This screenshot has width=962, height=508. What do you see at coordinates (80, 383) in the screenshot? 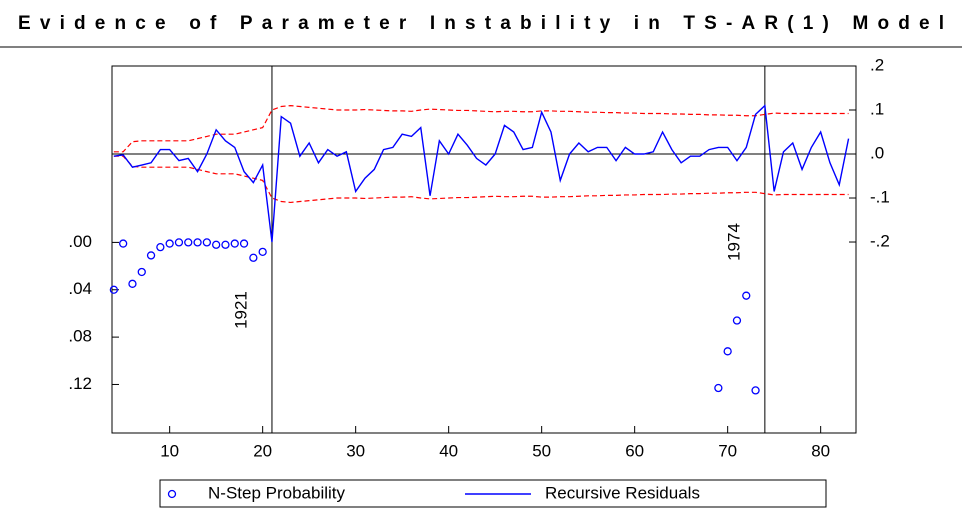
I see `y-tick-label: .12` at bounding box center [80, 383].